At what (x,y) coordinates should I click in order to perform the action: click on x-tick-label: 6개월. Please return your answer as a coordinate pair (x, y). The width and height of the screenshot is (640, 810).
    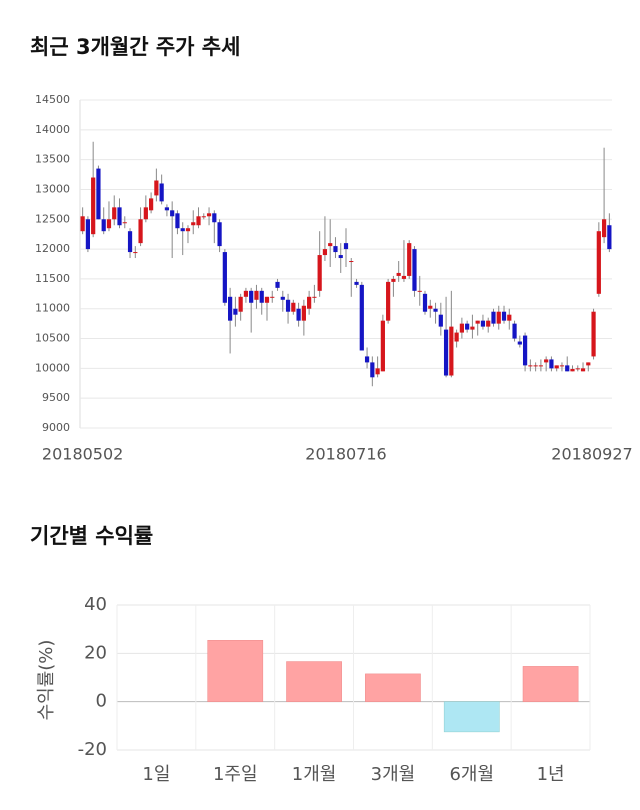
    Looking at the image, I should click on (471, 774).